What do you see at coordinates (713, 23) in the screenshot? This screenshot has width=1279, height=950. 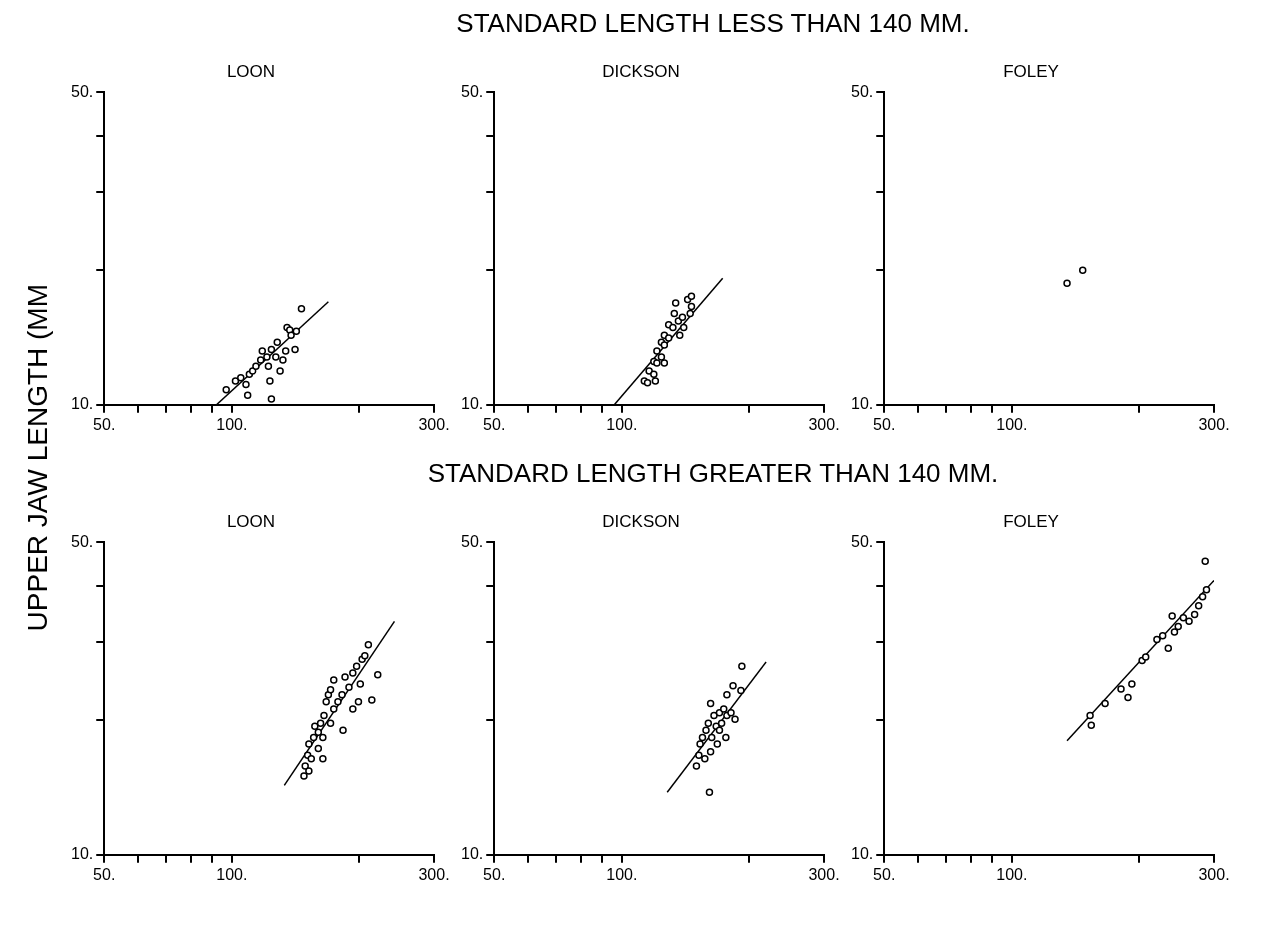 I see `text: STANDARD LENGTH LESS THAN 140 MM.` at bounding box center [713, 23].